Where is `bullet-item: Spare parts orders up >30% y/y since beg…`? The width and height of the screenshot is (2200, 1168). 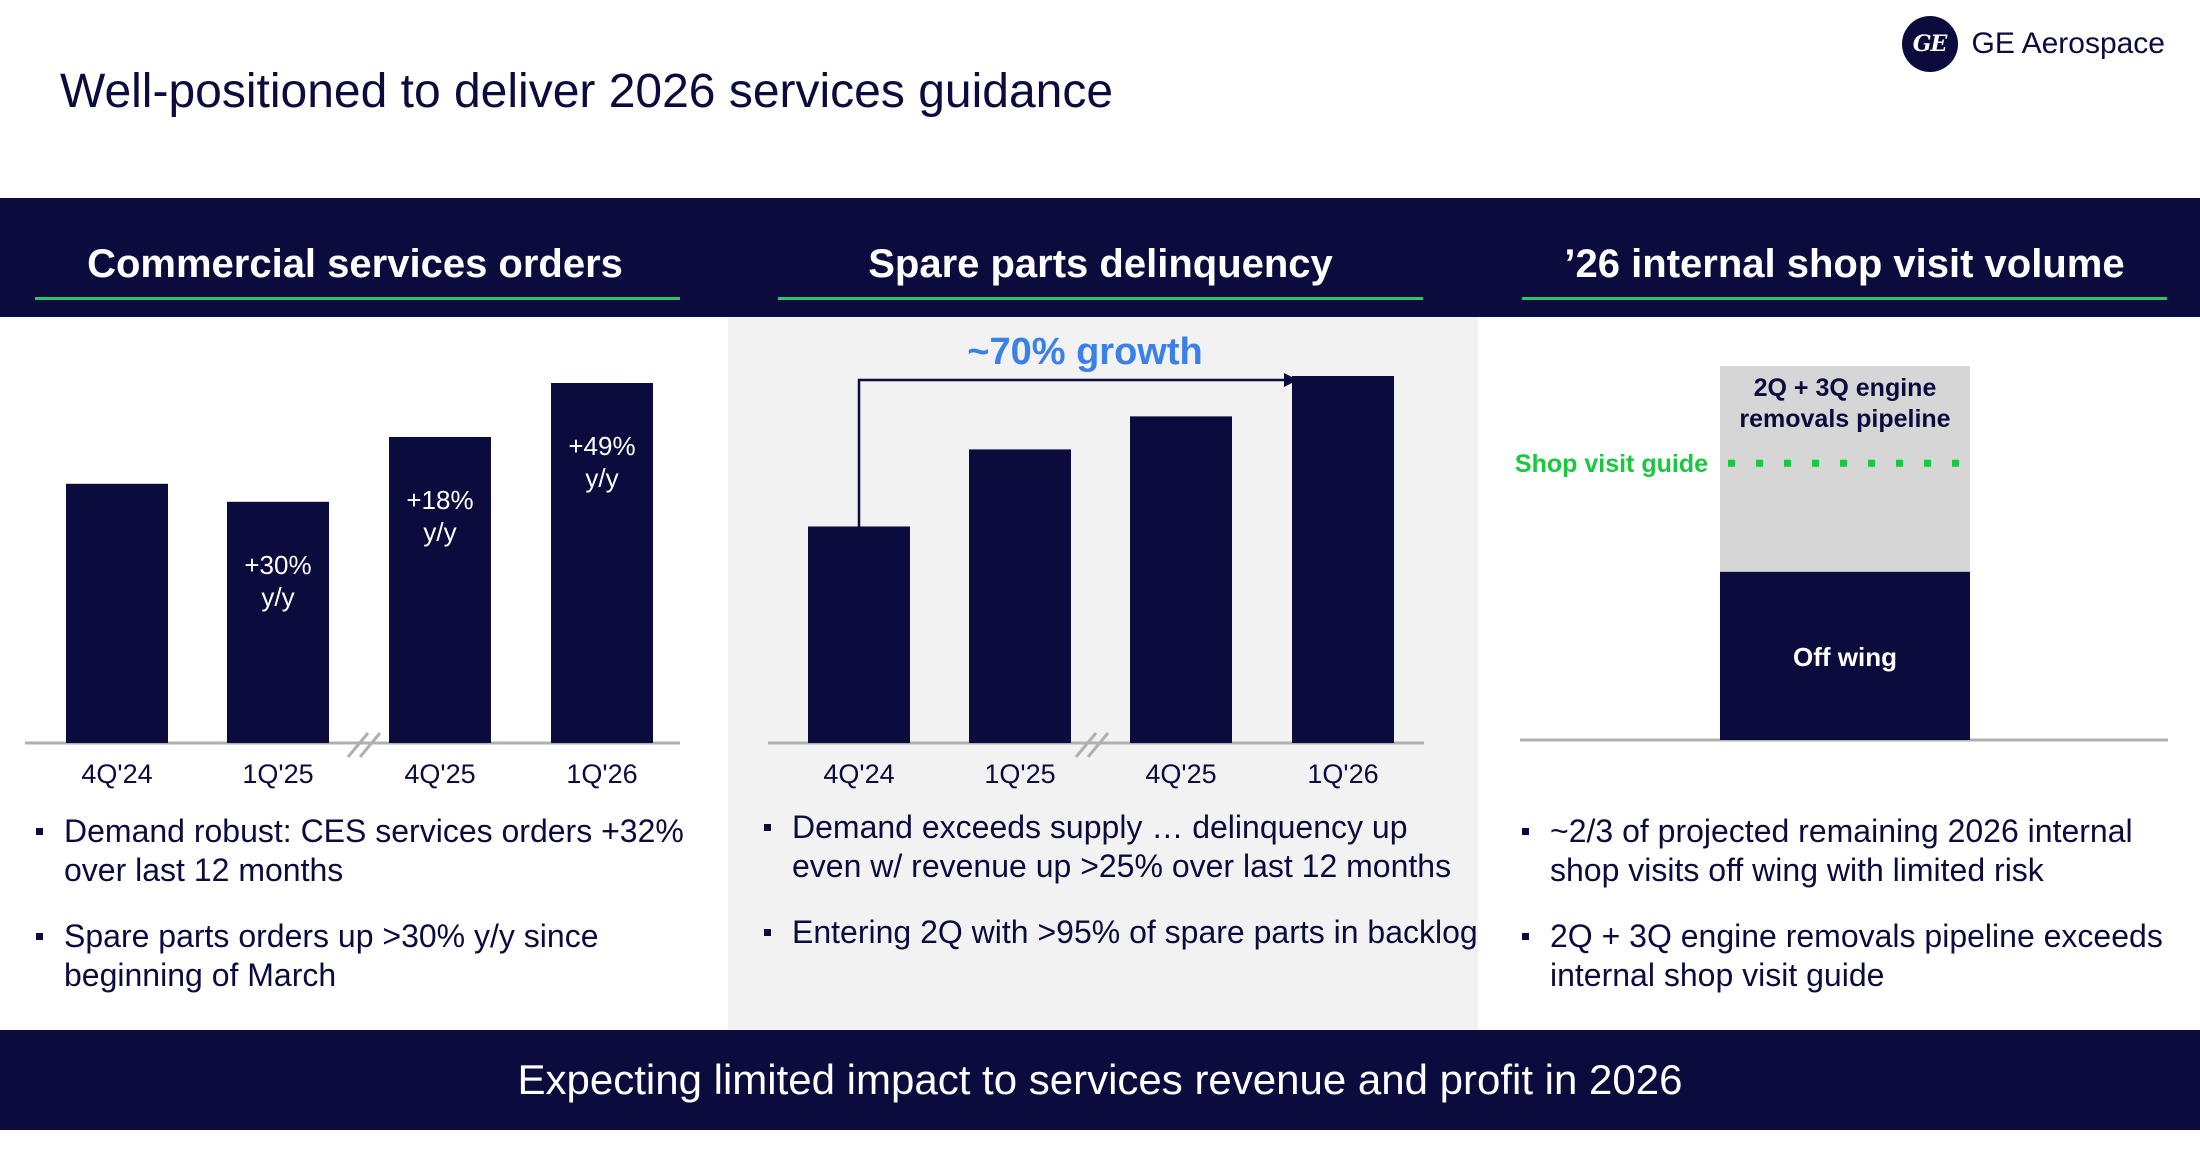 bullet-item: Spare parts orders up >30% y/y since beg… is located at coordinates (374, 956).